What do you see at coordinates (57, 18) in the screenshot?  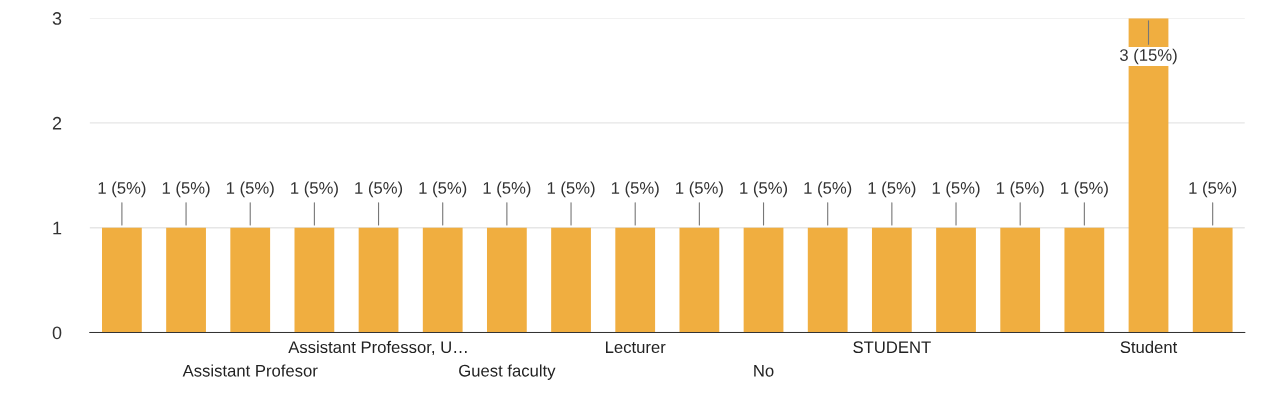 I see `y-tick-label: 3` at bounding box center [57, 18].